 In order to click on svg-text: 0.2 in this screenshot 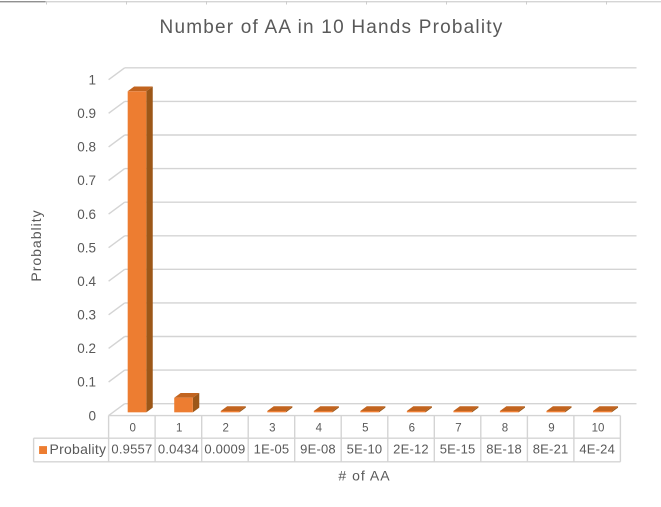, I will do `click(86, 348)`.